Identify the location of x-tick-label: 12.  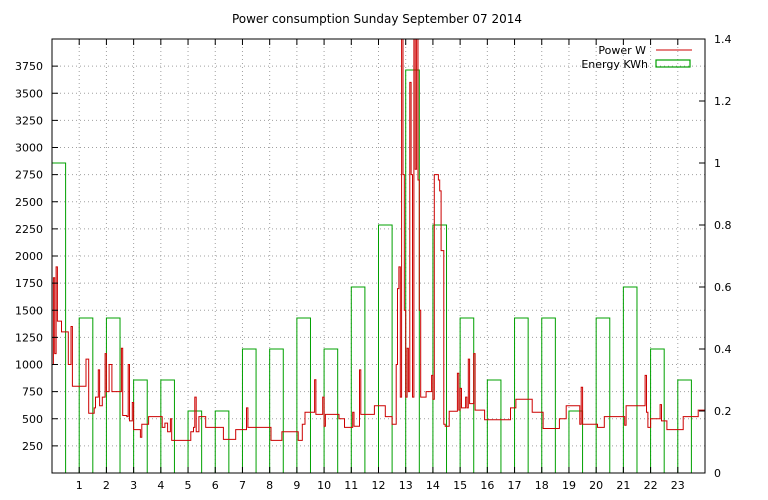
(379, 485).